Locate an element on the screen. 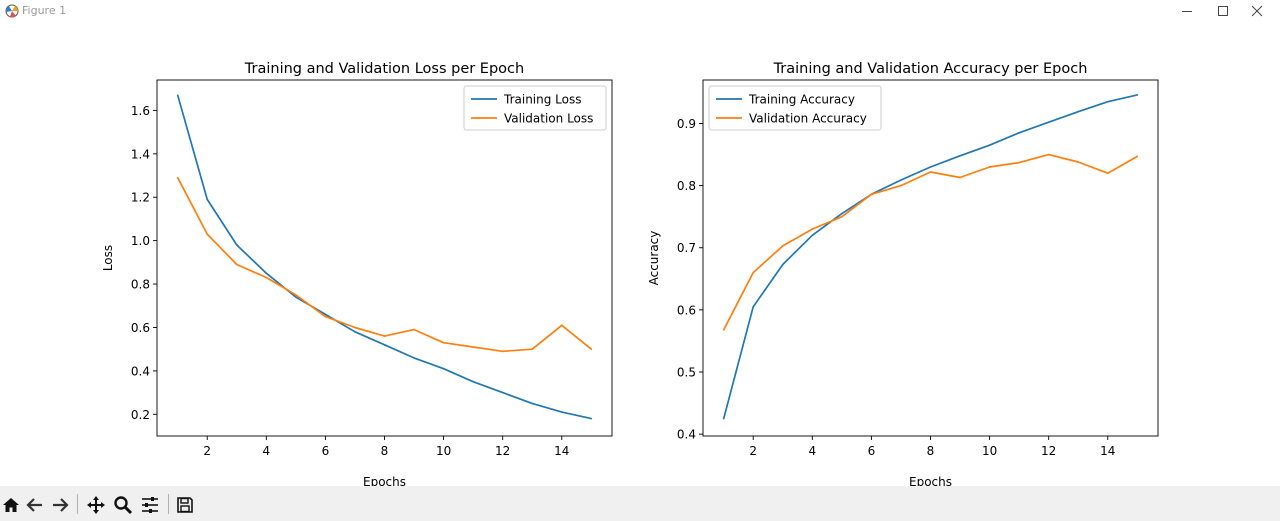 This screenshot has height=521, width=1280. configure-subplots-icon is located at coordinates (150, 505).